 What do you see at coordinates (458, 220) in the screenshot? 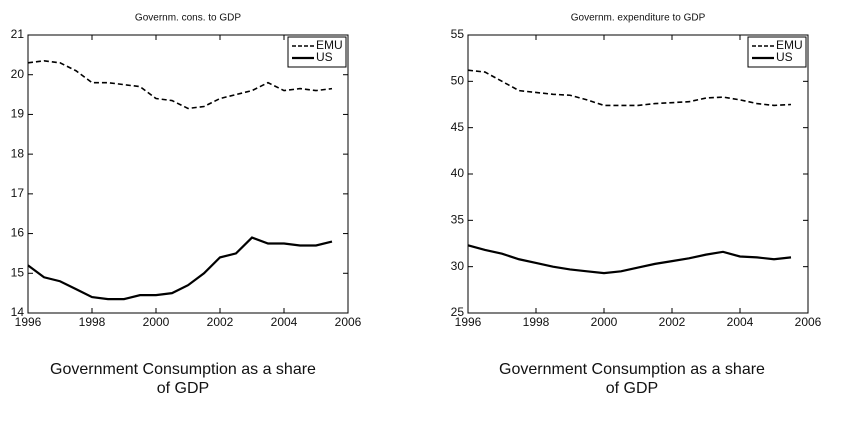
I see `y-tick-label: 35` at bounding box center [458, 220].